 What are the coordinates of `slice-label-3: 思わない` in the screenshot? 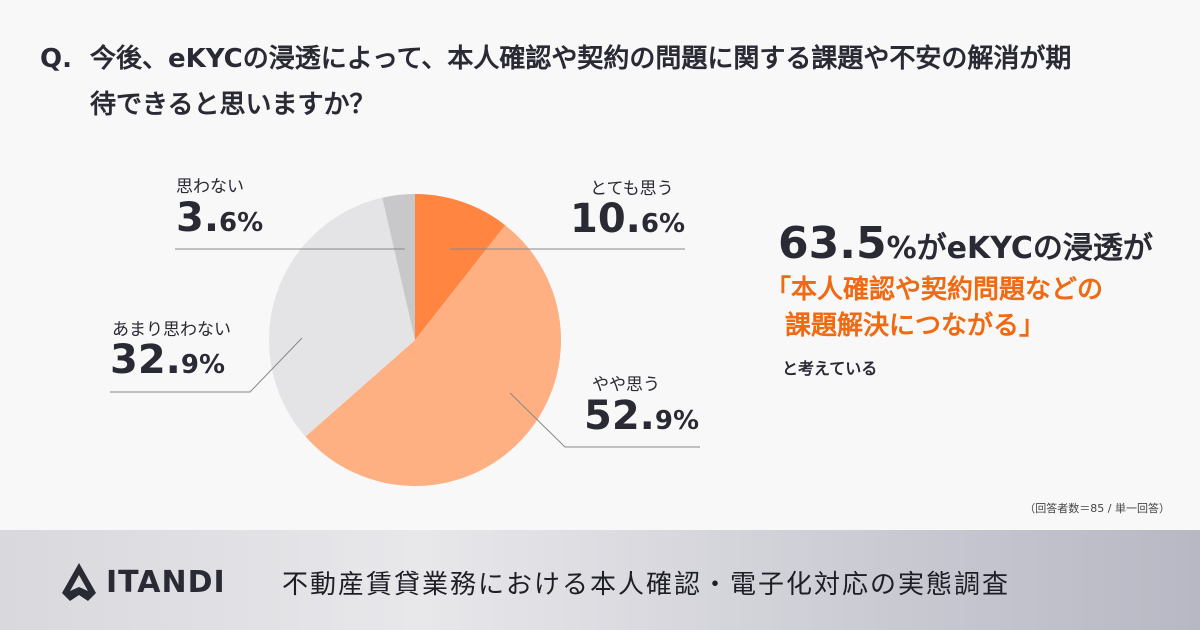 It's located at (210, 187).